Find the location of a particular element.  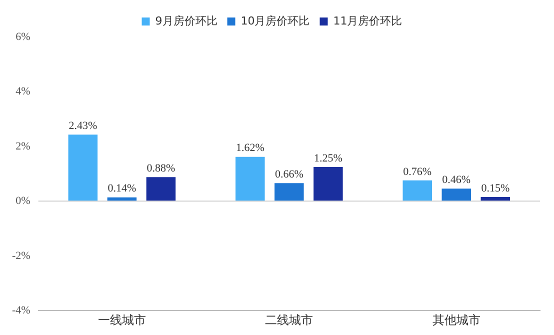

legend-label: 9月房价环比 is located at coordinates (186, 21).